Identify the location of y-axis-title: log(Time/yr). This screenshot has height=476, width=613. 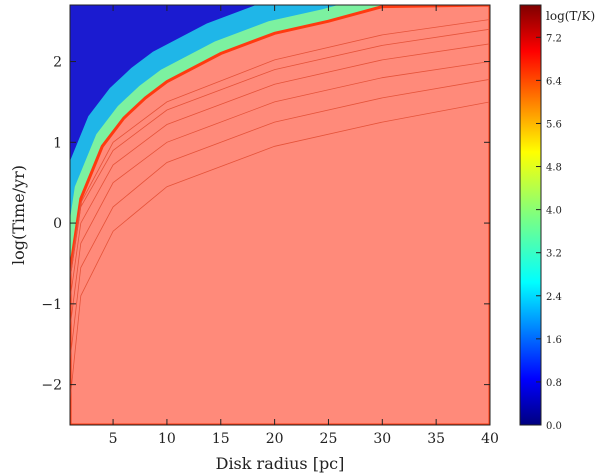
(18, 215).